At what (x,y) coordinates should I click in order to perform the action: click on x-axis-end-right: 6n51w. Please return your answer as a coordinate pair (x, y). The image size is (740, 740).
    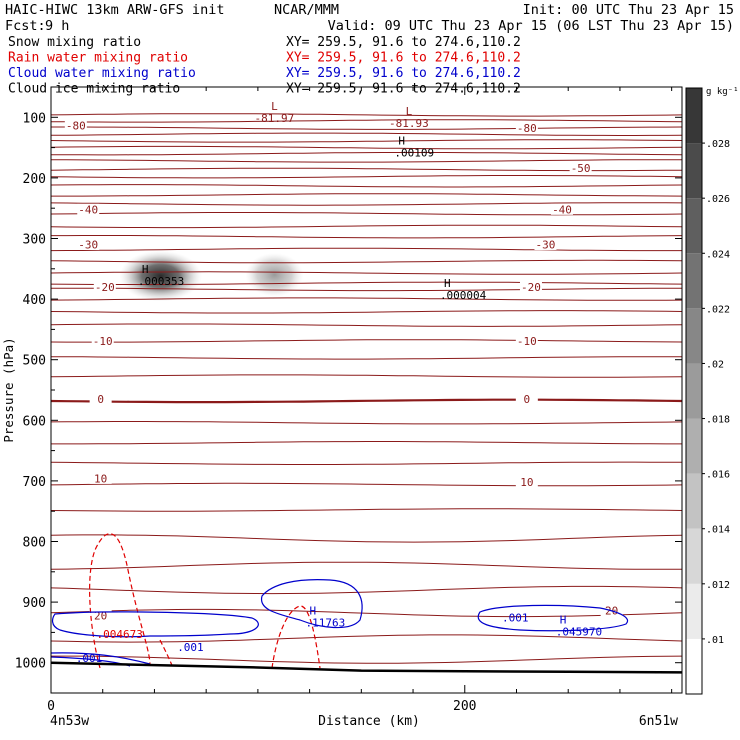
    Looking at the image, I should click on (658, 721).